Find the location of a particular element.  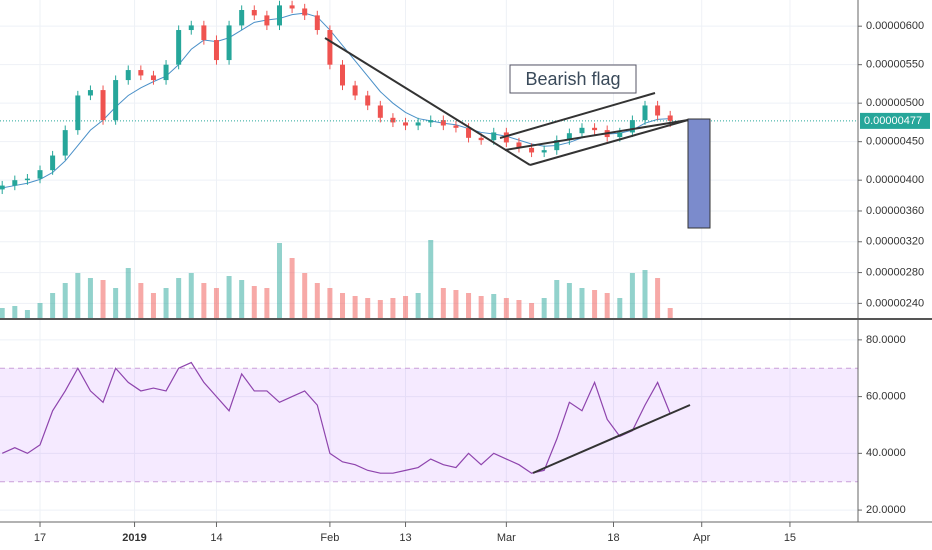

last-price-box is located at coordinates (895, 120).